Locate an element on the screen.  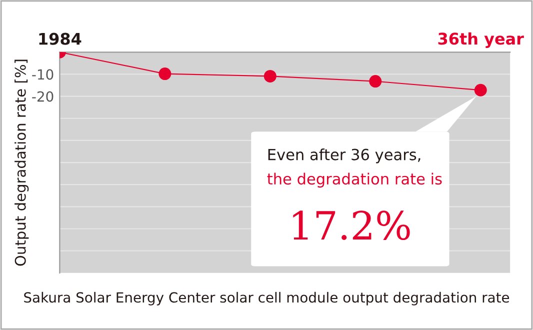
y-tick-label: -10 is located at coordinates (43, 74).